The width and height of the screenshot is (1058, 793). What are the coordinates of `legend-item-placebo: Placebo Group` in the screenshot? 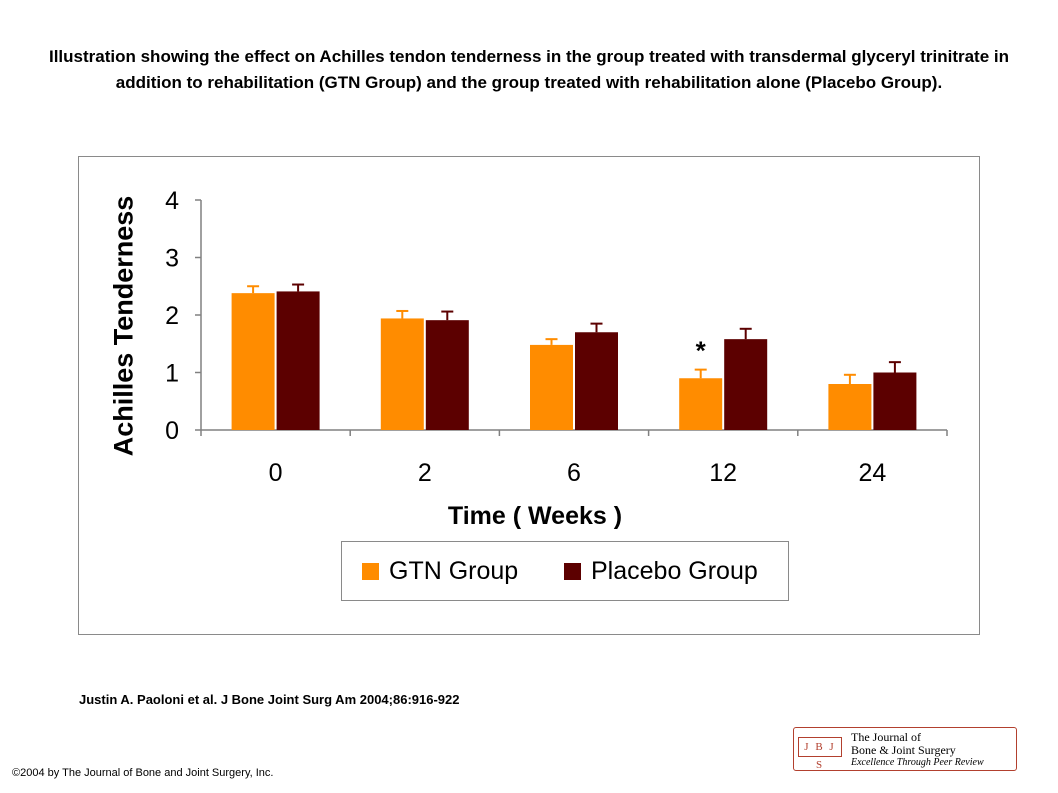 It's located at (661, 571).